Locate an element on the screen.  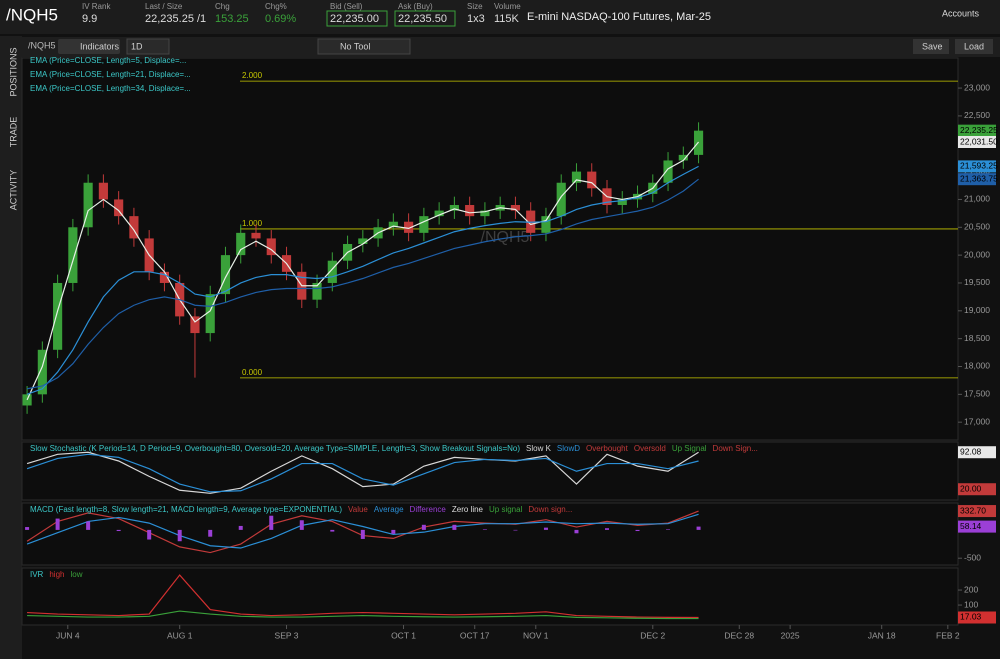
period-select is located at coordinates (148, 46).